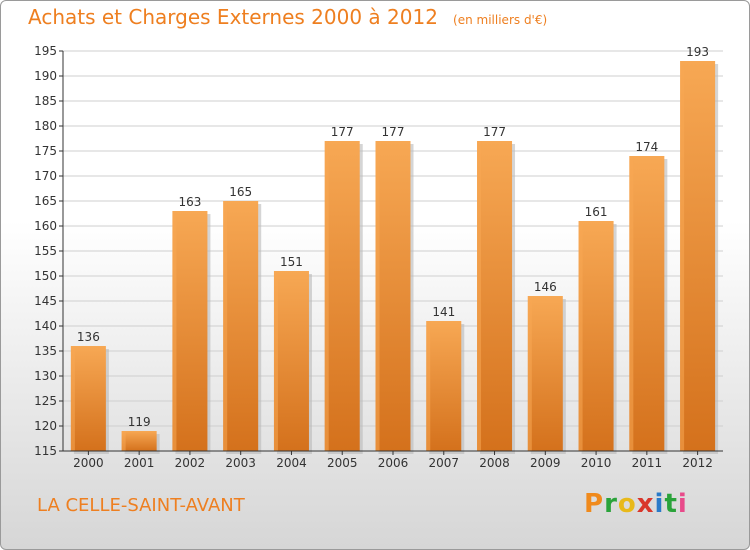 This screenshot has height=550, width=750. Describe the element at coordinates (45, 426) in the screenshot. I see `y-tick-label: 120` at that location.